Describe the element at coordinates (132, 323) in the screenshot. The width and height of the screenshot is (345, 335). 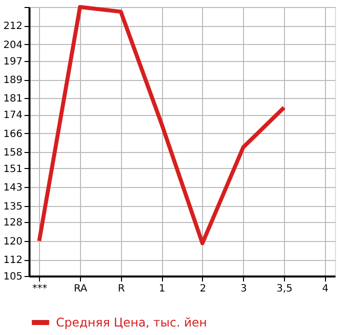
I see `legend-label: Средняя Цена, тыс. йен` at that location.